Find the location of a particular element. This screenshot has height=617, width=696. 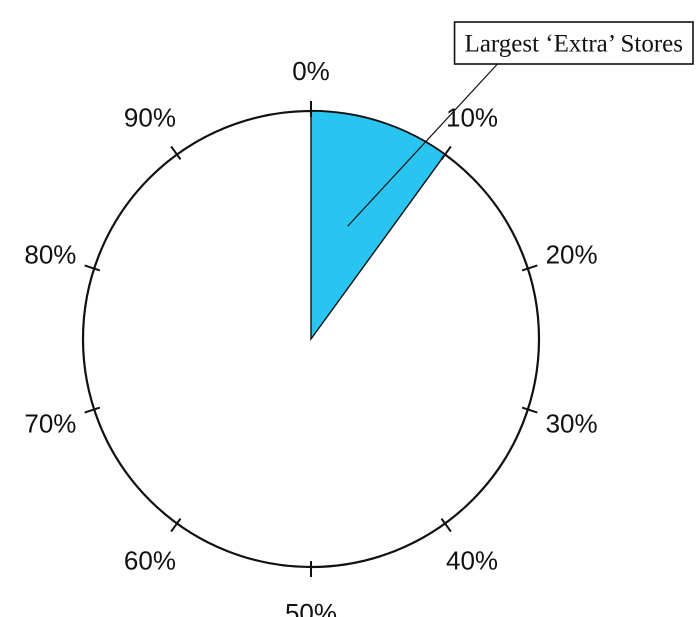

scale-label-9: 90% is located at coordinates (150, 117).